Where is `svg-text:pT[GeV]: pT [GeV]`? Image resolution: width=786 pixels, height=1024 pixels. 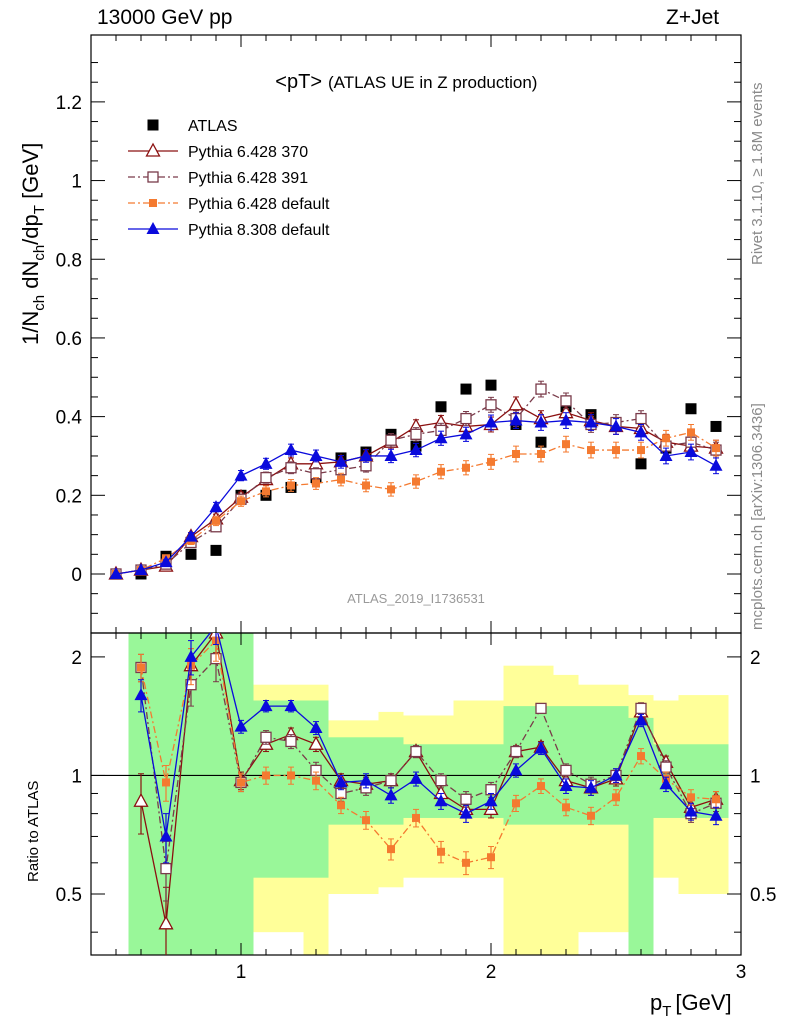 svg-text:pT[GeV]: pT [GeV] is located at coordinates (691, 1005).